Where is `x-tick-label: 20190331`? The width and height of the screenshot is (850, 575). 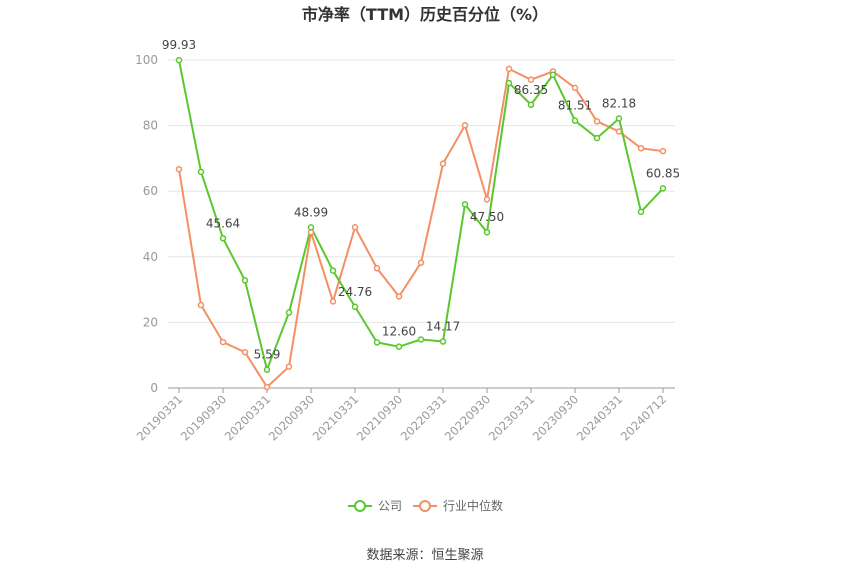 x-tick-label: 20190331 is located at coordinates (159, 417).